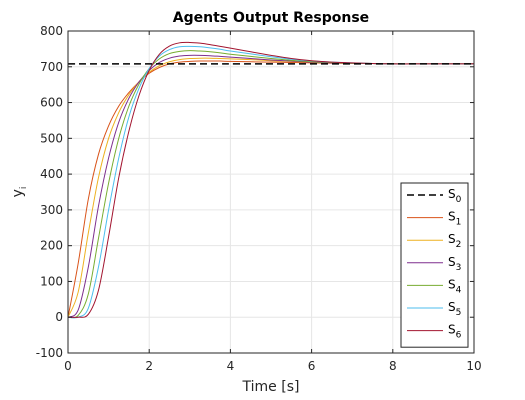  Describe the element at coordinates (459, 290) in the screenshot. I see `legend-label-subscript: 4` at that location.